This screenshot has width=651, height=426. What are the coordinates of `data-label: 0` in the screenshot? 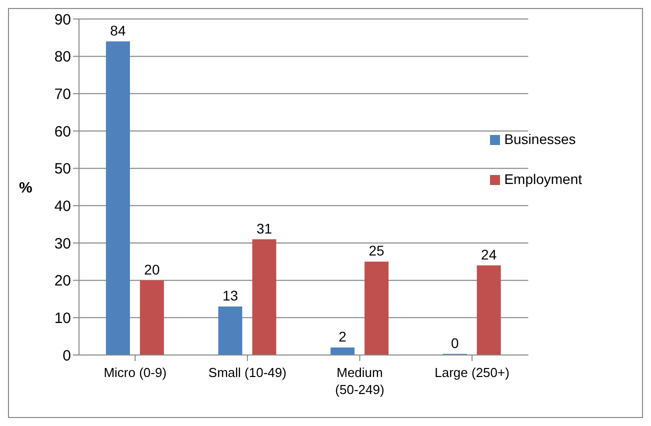 It's located at (454, 342).